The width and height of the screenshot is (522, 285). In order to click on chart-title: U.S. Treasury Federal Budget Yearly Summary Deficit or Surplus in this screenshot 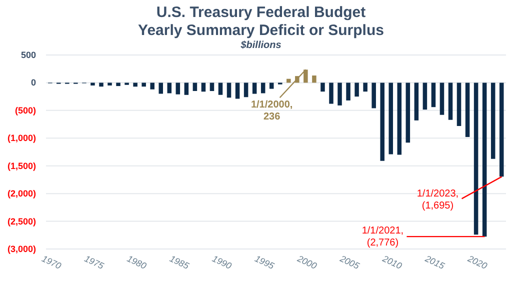, I will do `click(261, 22)`.